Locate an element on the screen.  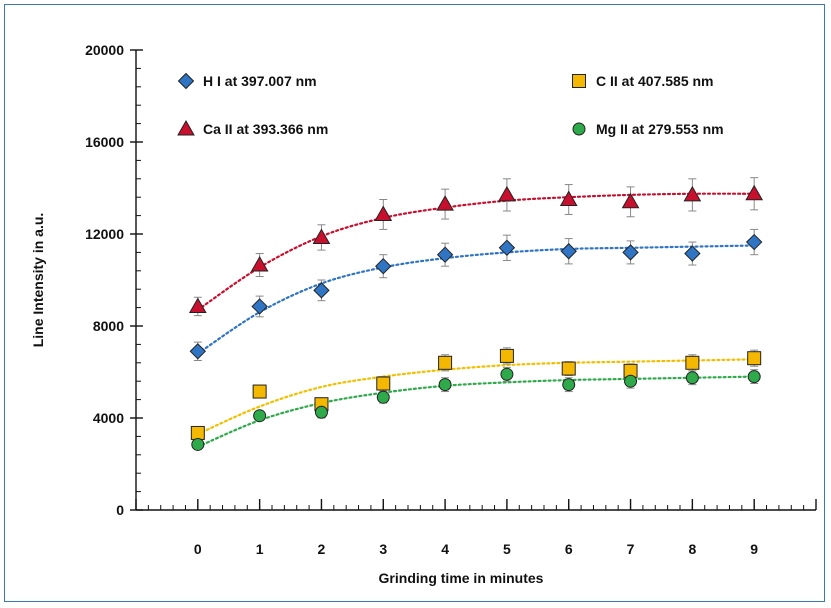
trendline-square is located at coordinates (476, 397).